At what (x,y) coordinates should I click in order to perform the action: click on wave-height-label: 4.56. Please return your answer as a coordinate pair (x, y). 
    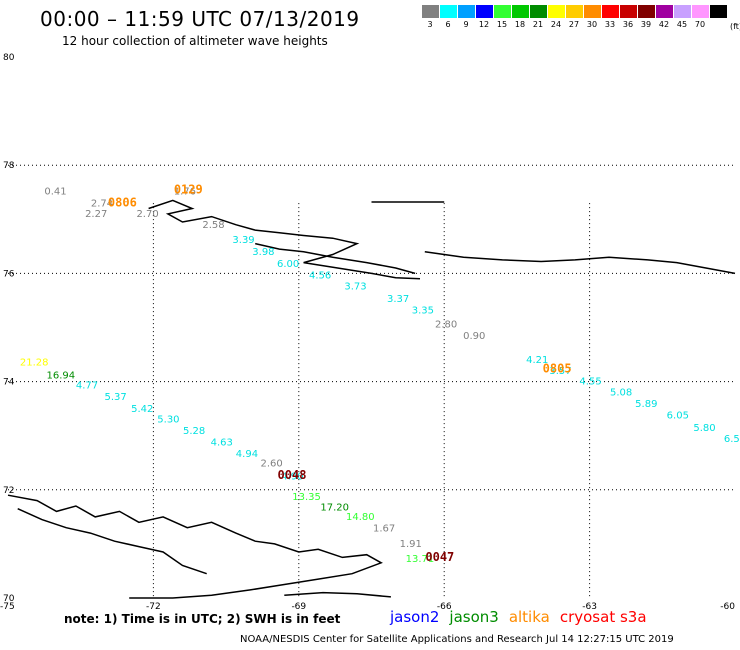
    Looking at the image, I should click on (320, 275).